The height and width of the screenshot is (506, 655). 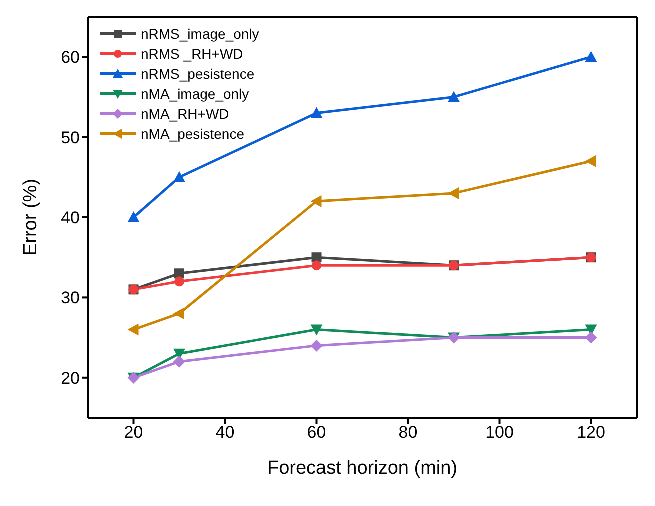 What do you see at coordinates (192, 54) in the screenshot?
I see `legend-label: nRMS _RH+WD` at bounding box center [192, 54].